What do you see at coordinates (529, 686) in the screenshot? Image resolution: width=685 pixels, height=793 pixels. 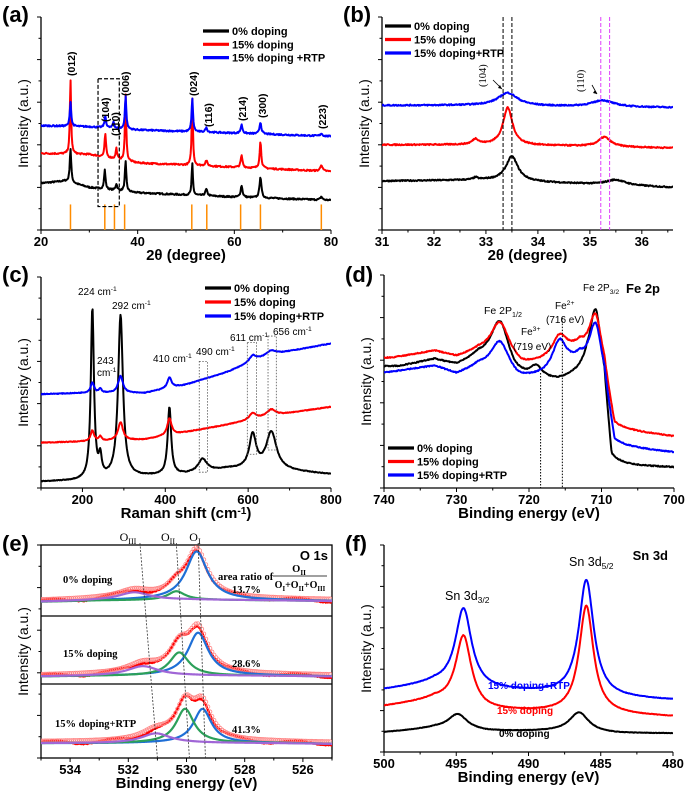 I see `series-inline-label: 15% doping+RTP` at bounding box center [529, 686].